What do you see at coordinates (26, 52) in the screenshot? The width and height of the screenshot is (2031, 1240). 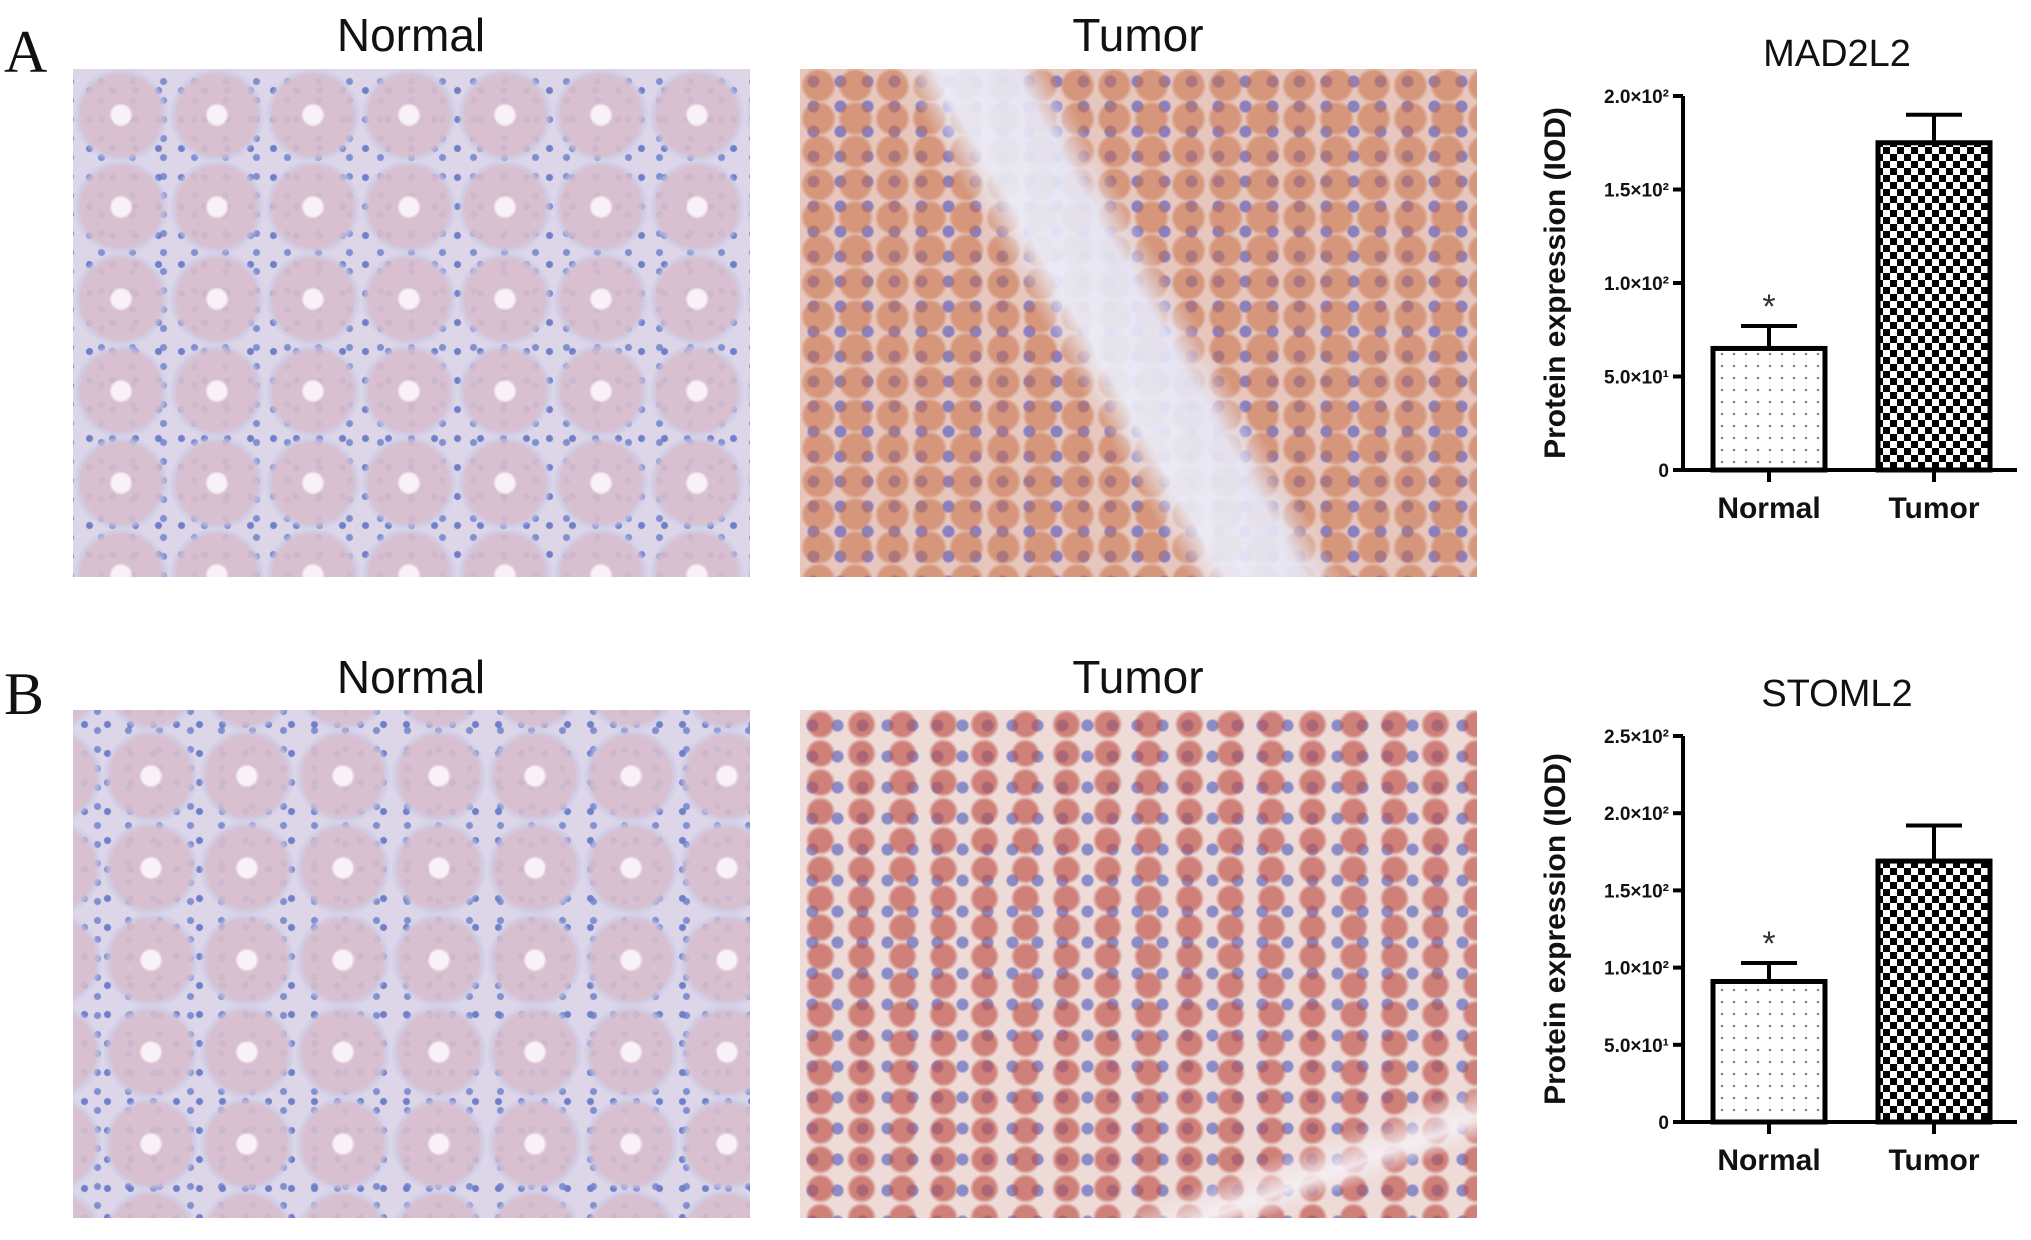 I see `panel-letter: A` at bounding box center [26, 52].